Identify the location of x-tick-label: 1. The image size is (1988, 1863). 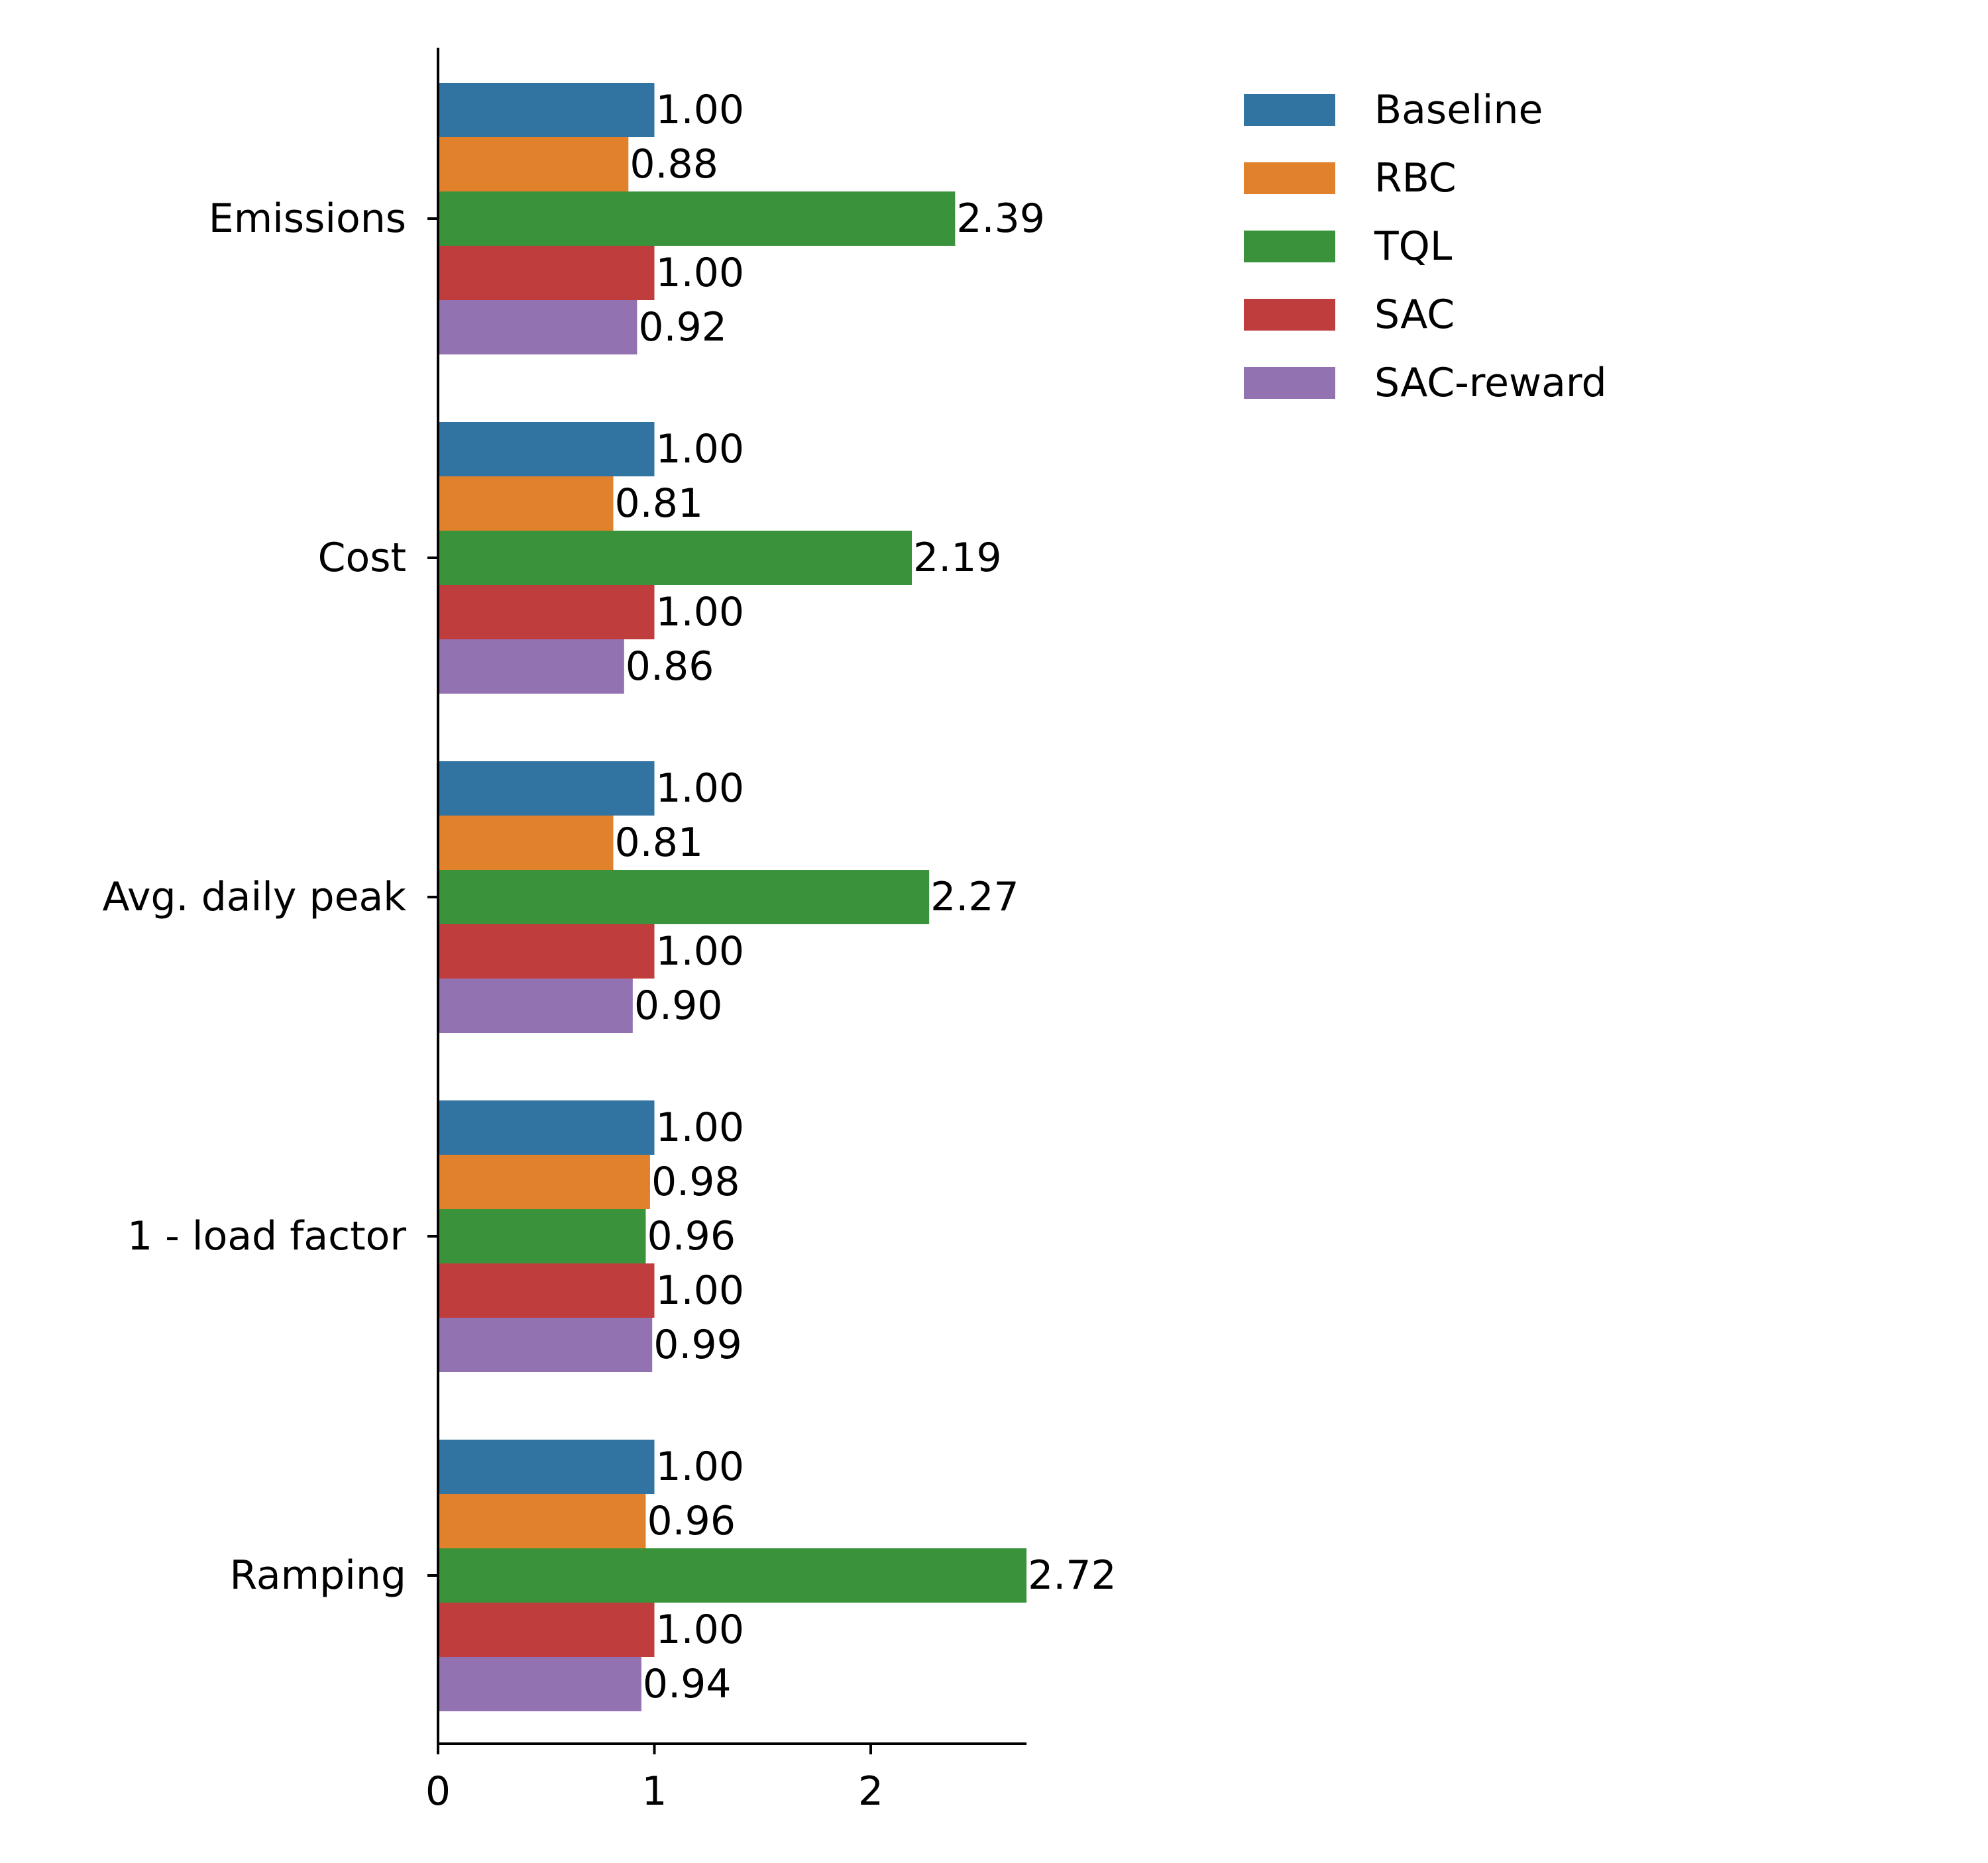
(654, 1792).